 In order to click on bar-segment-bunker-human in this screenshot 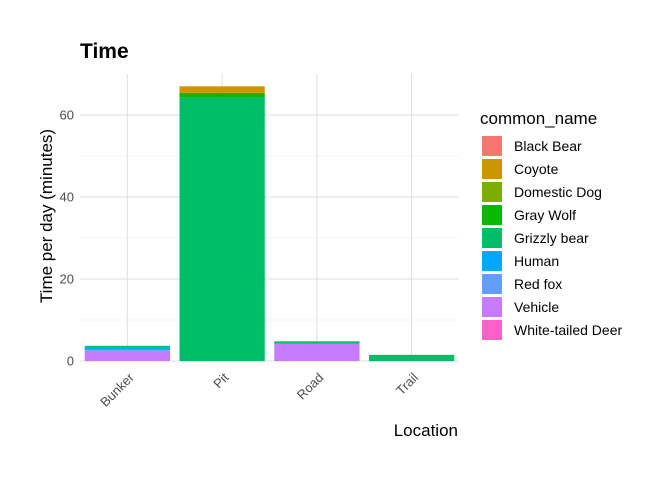, I will do `click(127, 348)`.